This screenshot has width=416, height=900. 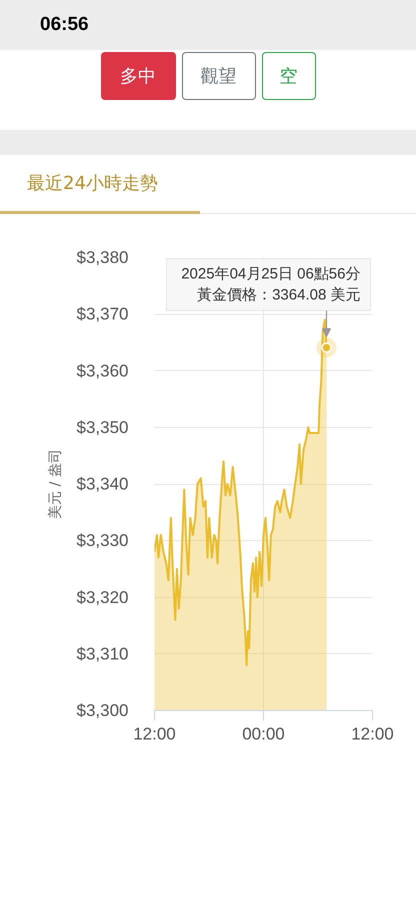 What do you see at coordinates (102, 597) in the screenshot?
I see `y-tick-label: $3,320` at bounding box center [102, 597].